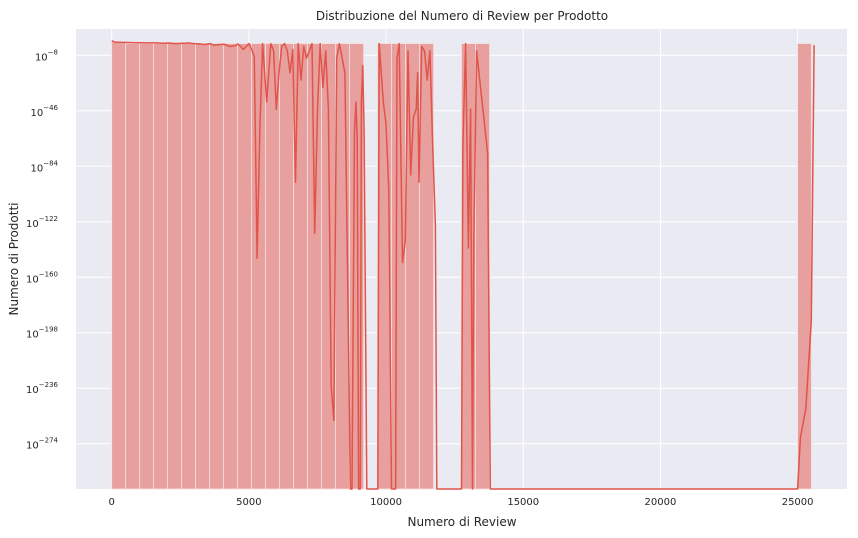 Image resolution: width=858 pixels, height=538 pixels. Describe the element at coordinates (42, 222) in the screenshot. I see `y-tick-label: 10−122` at that location.